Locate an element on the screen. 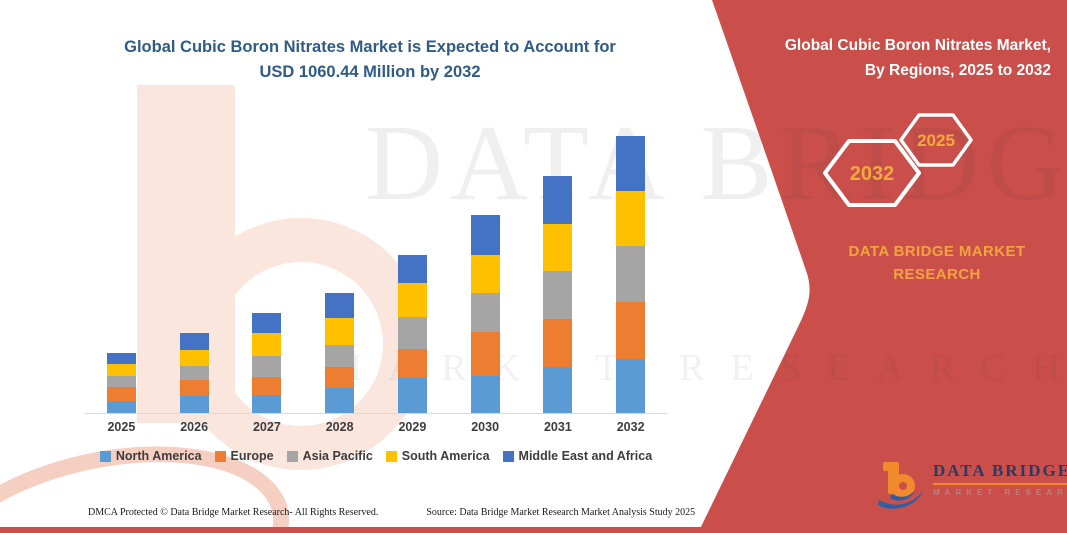 This screenshot has width=1067, height=533. legend-label-south-america: South America is located at coordinates (445, 456).